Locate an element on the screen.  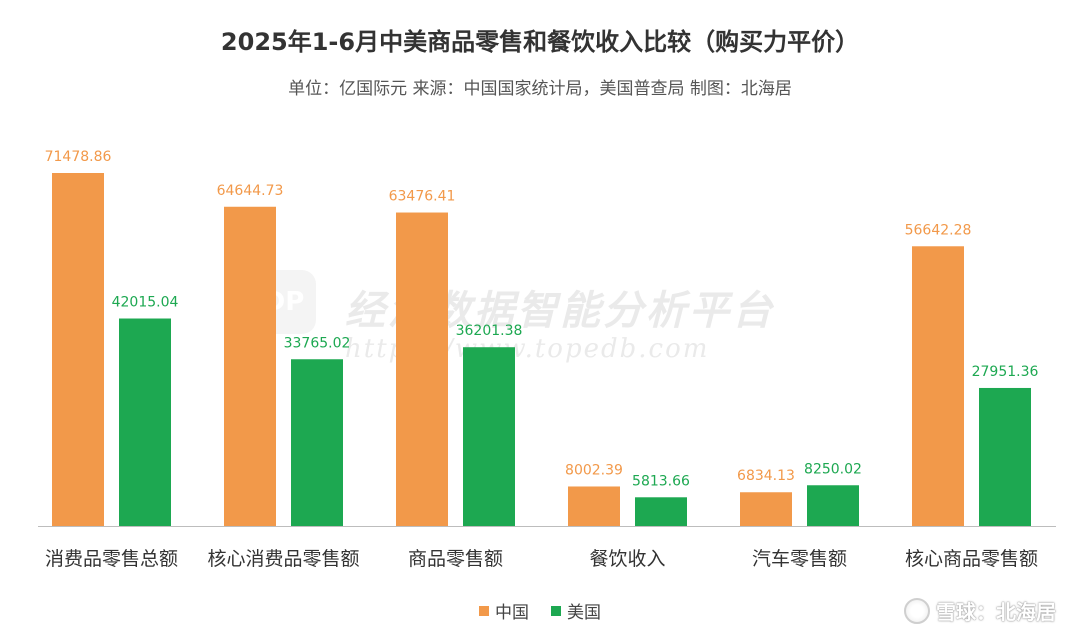
data-label-china-4: 6834.13 is located at coordinates (766, 476).